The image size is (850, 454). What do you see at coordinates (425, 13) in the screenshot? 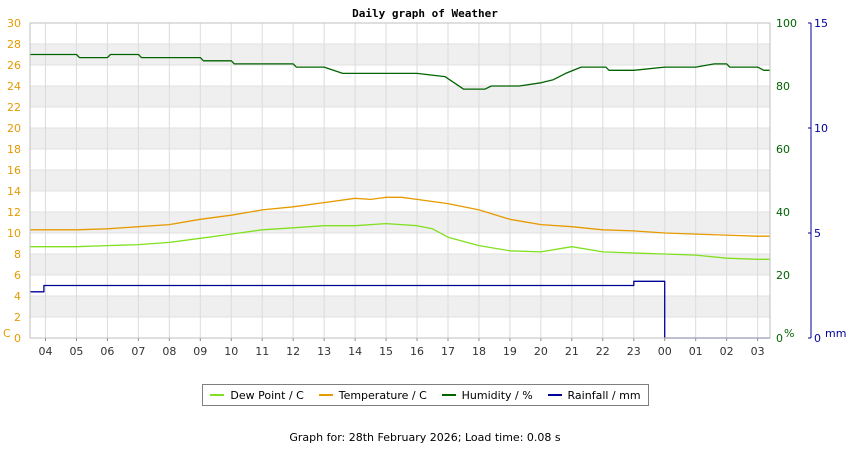
I see `chart-title: Daily graph of Weather` at bounding box center [425, 13].